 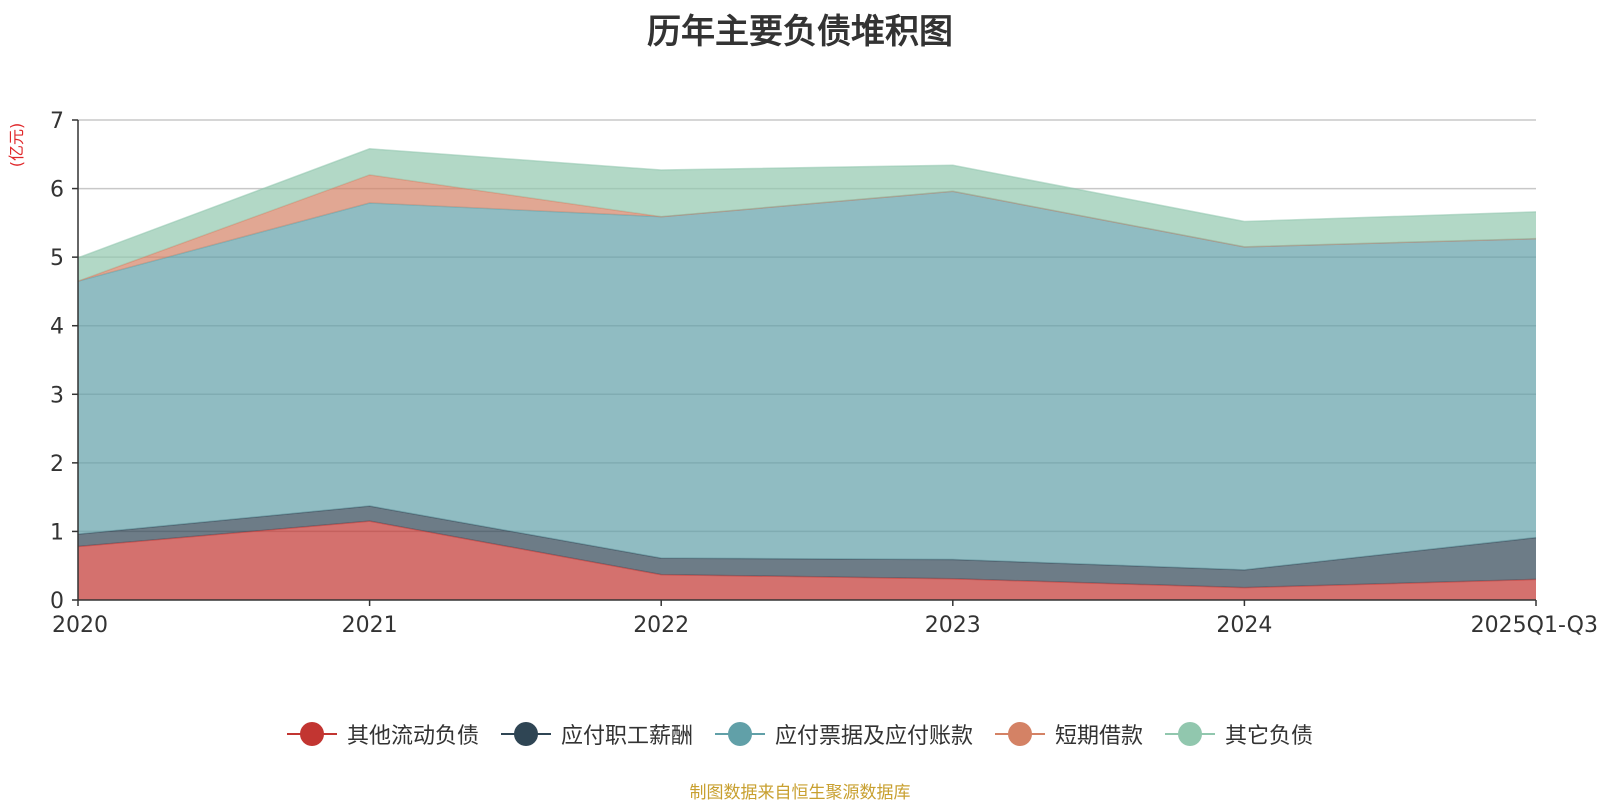 What do you see at coordinates (1099, 736) in the screenshot?
I see `legend-label: 短期借款` at bounding box center [1099, 736].